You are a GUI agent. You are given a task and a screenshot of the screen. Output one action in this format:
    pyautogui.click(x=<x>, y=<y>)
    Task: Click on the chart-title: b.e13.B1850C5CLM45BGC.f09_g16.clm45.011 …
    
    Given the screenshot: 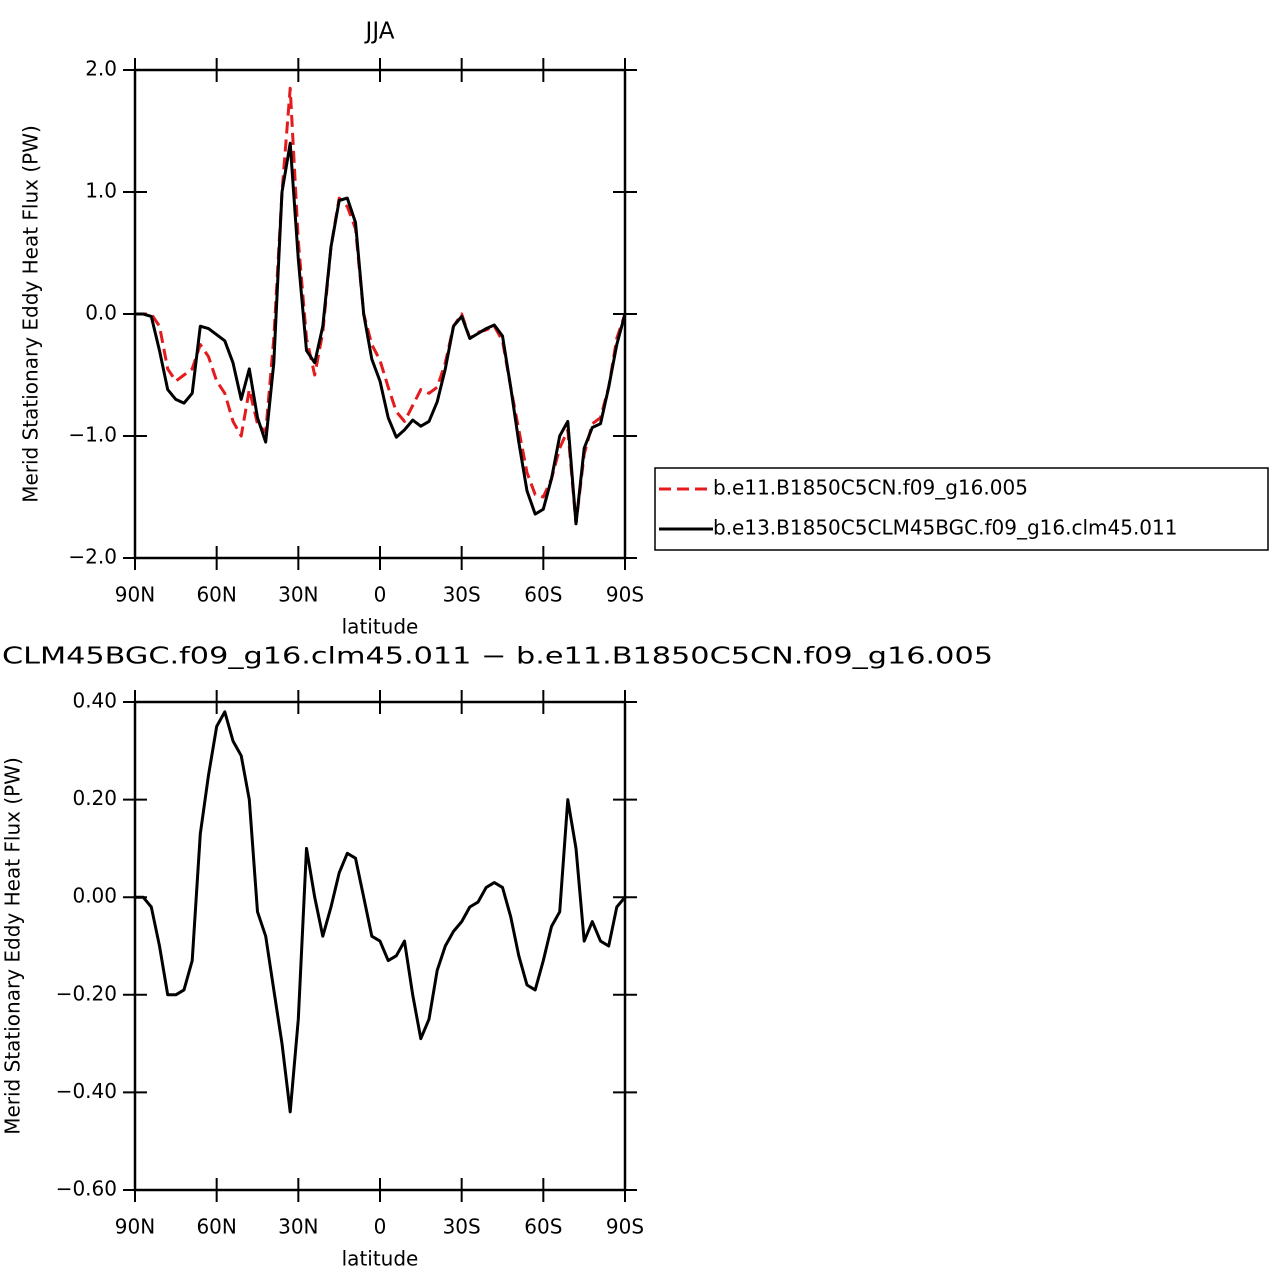 What is the action you would take?
    pyautogui.click(x=496, y=657)
    